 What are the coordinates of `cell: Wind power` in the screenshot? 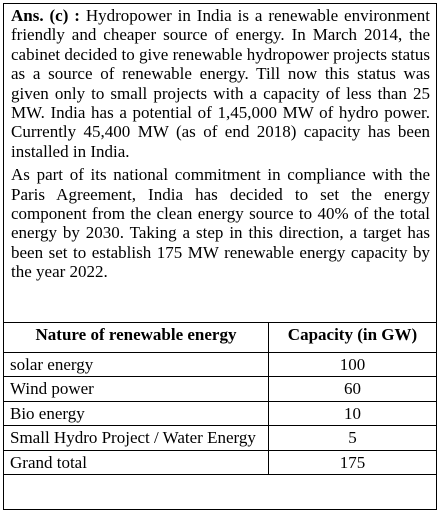 It's located at (136, 389).